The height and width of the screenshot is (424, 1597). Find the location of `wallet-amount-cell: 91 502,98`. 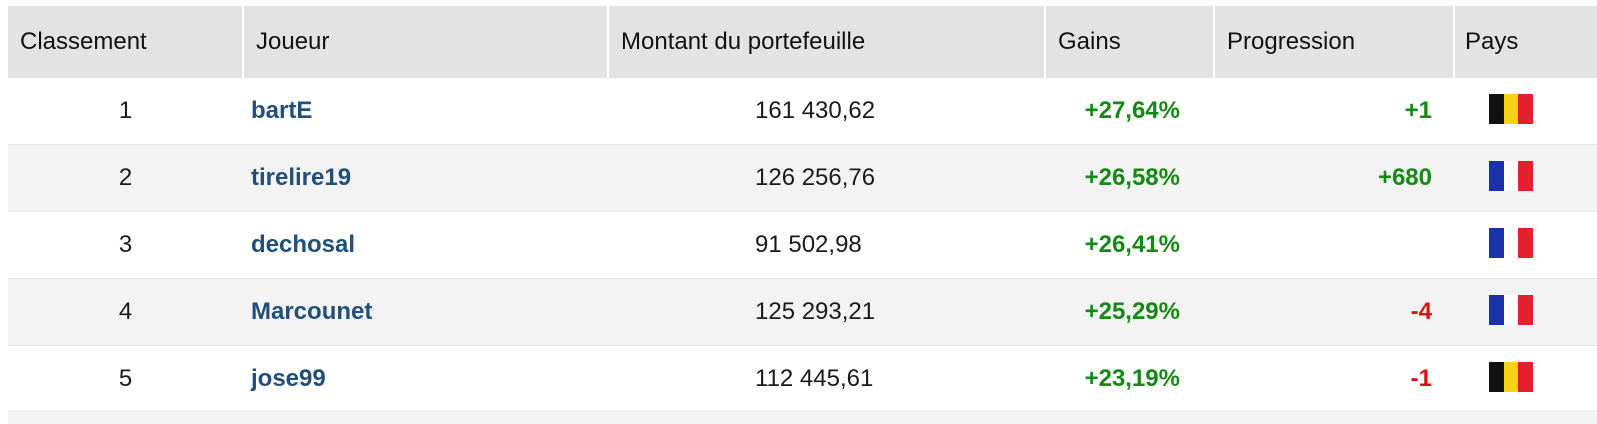

wallet-amount-cell: 91 502,98 is located at coordinates (826, 245).